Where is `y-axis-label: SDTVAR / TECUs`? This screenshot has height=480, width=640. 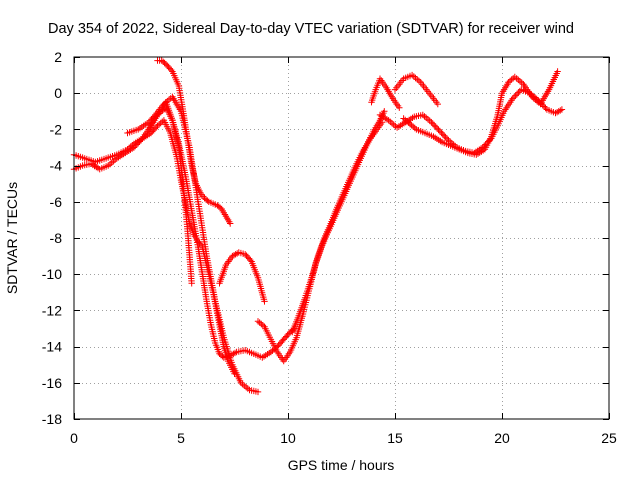
y-axis-label: SDTVAR / TECUs is located at coordinates (12, 238).